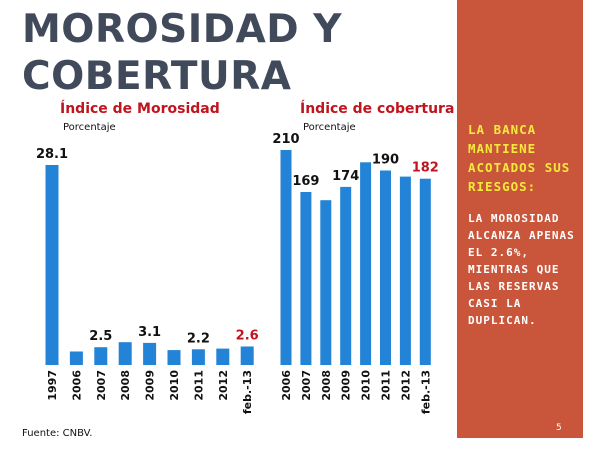  I want to click on data-label-2009: 174, so click(345, 176).